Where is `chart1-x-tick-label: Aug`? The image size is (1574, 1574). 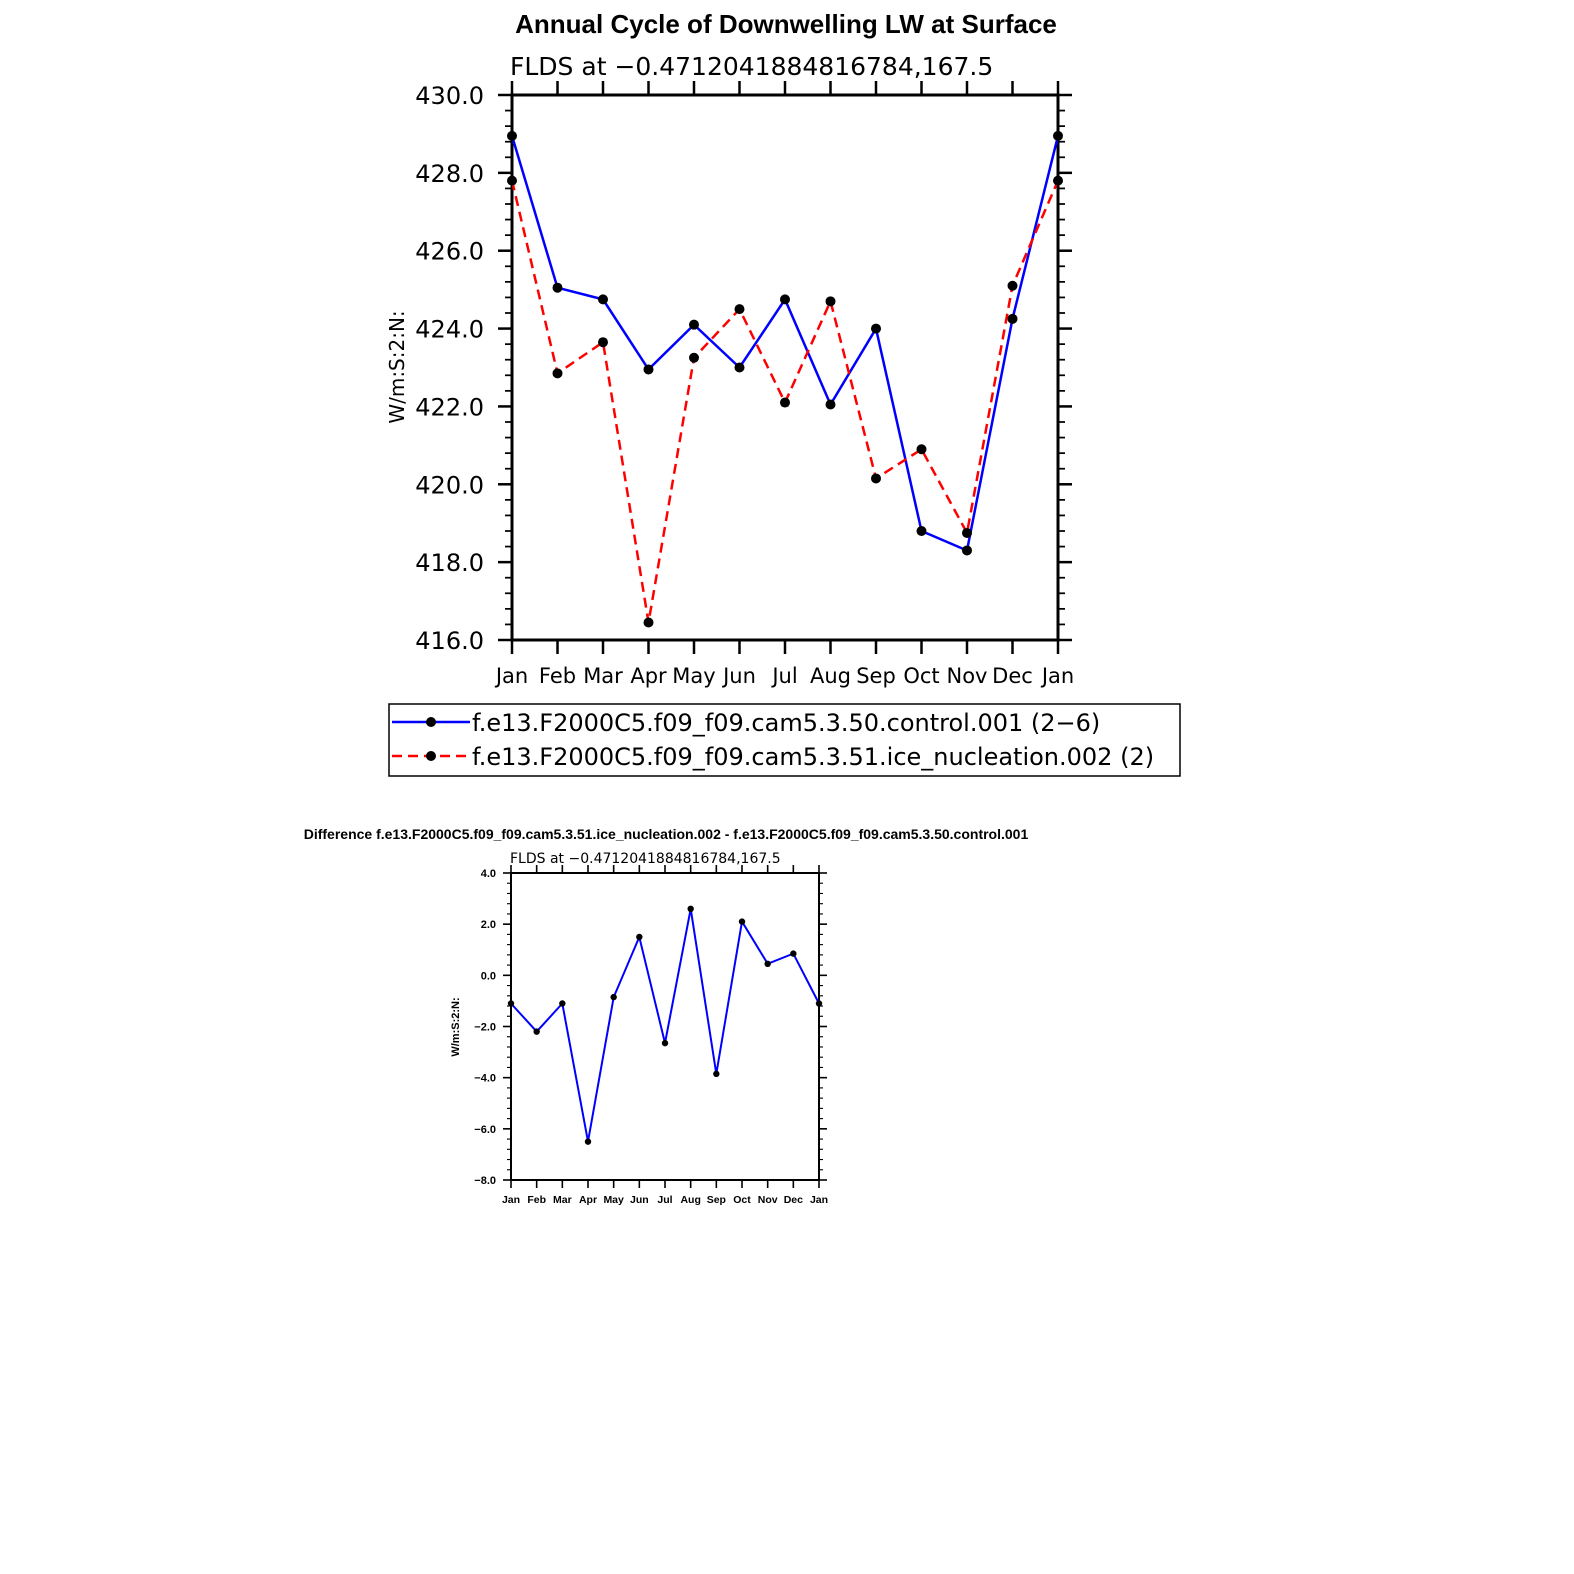 chart1-x-tick-label: Aug is located at coordinates (830, 676).